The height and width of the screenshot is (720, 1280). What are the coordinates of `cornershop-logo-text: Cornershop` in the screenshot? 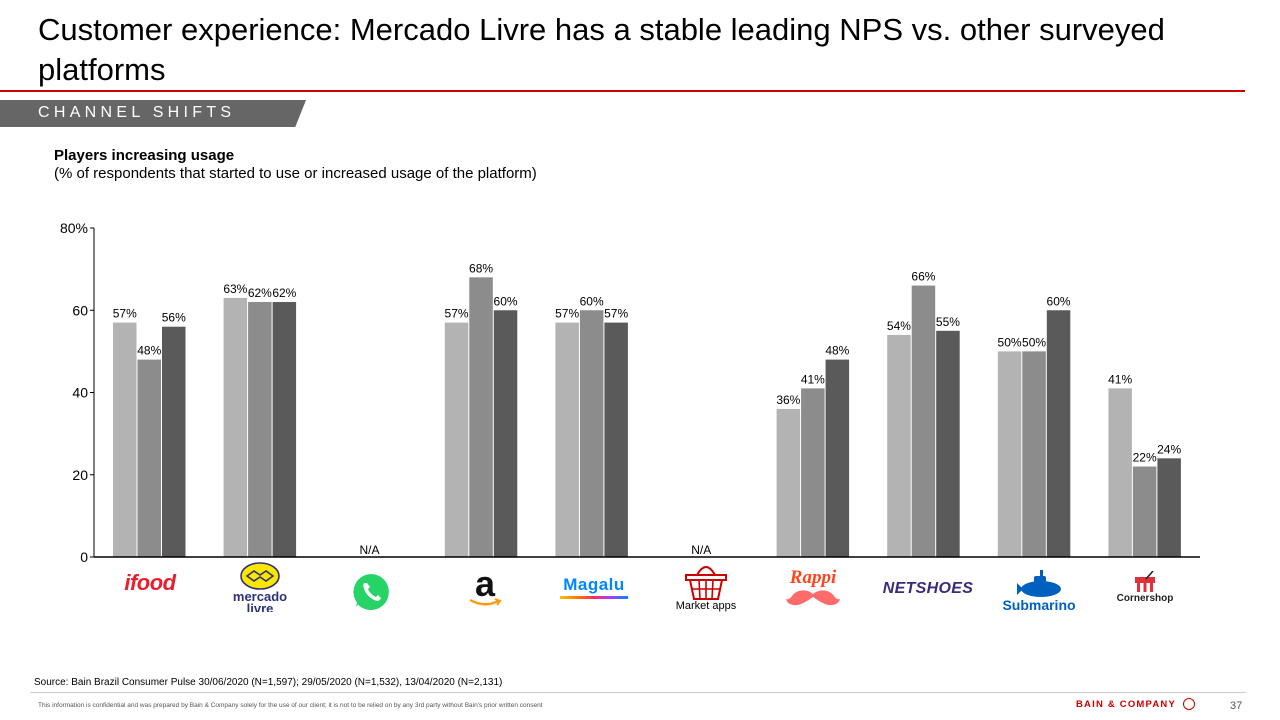 It's located at (1145, 598).